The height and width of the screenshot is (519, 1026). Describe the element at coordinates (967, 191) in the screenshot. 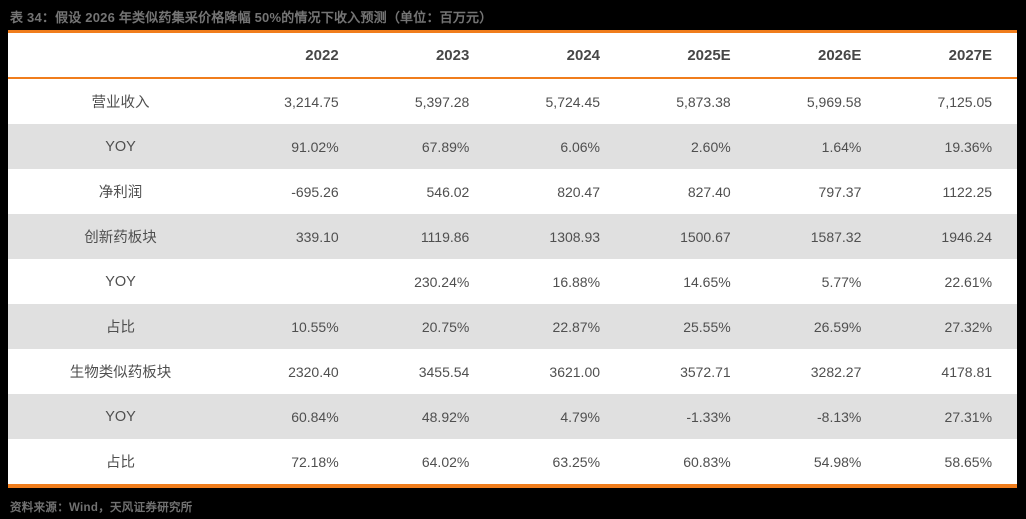

I see `data-cell: 1122.25` at that location.